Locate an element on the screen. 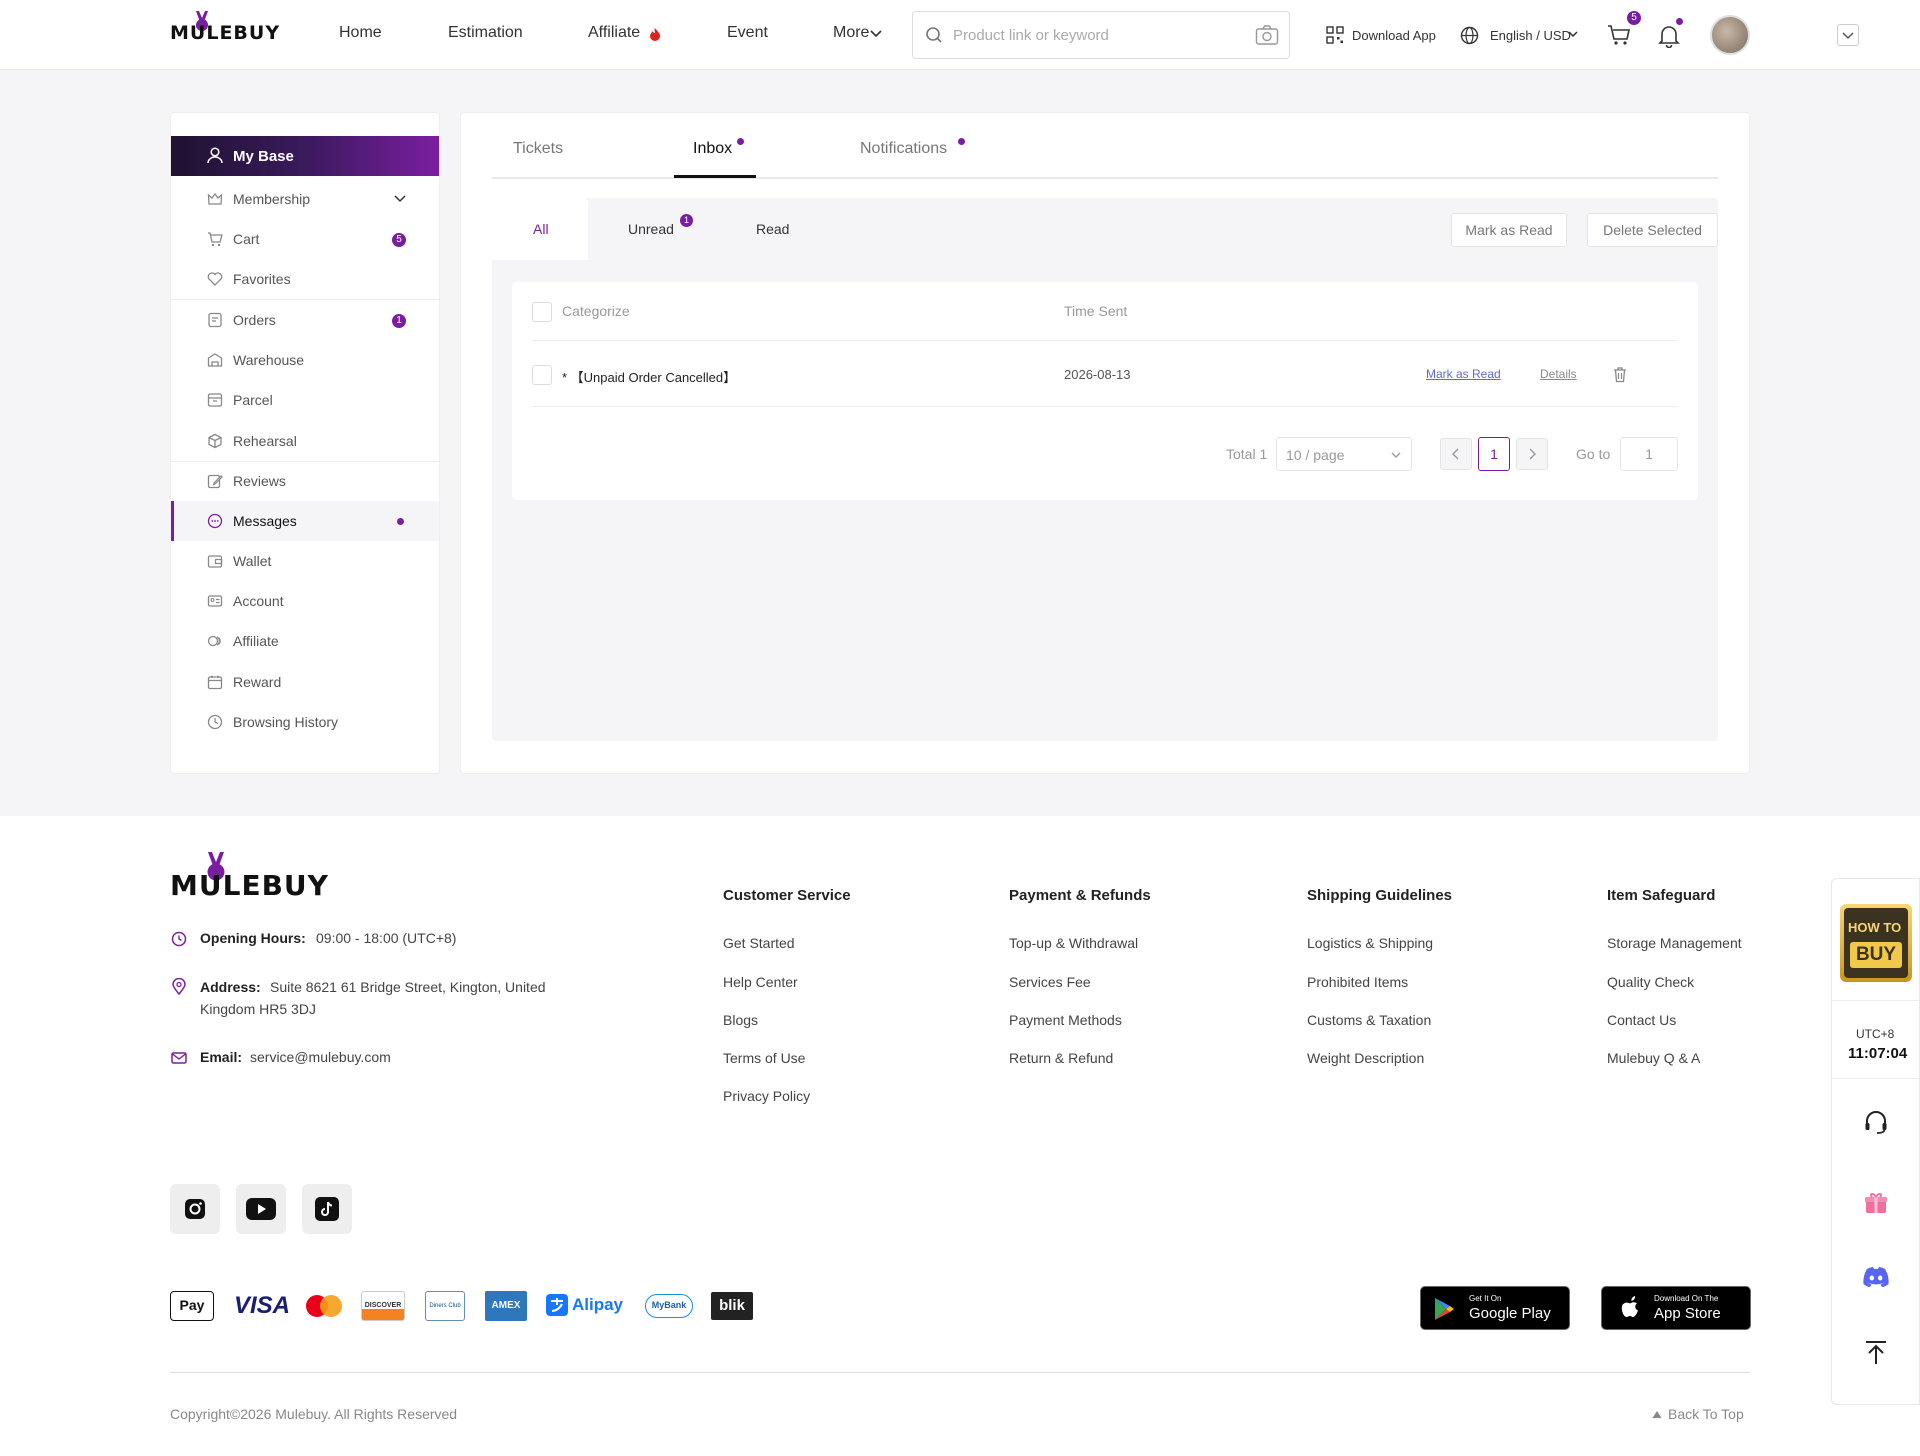 Image resolution: width=1920 pixels, height=1456 pixels. subtab-all: All is located at coordinates (540, 229).